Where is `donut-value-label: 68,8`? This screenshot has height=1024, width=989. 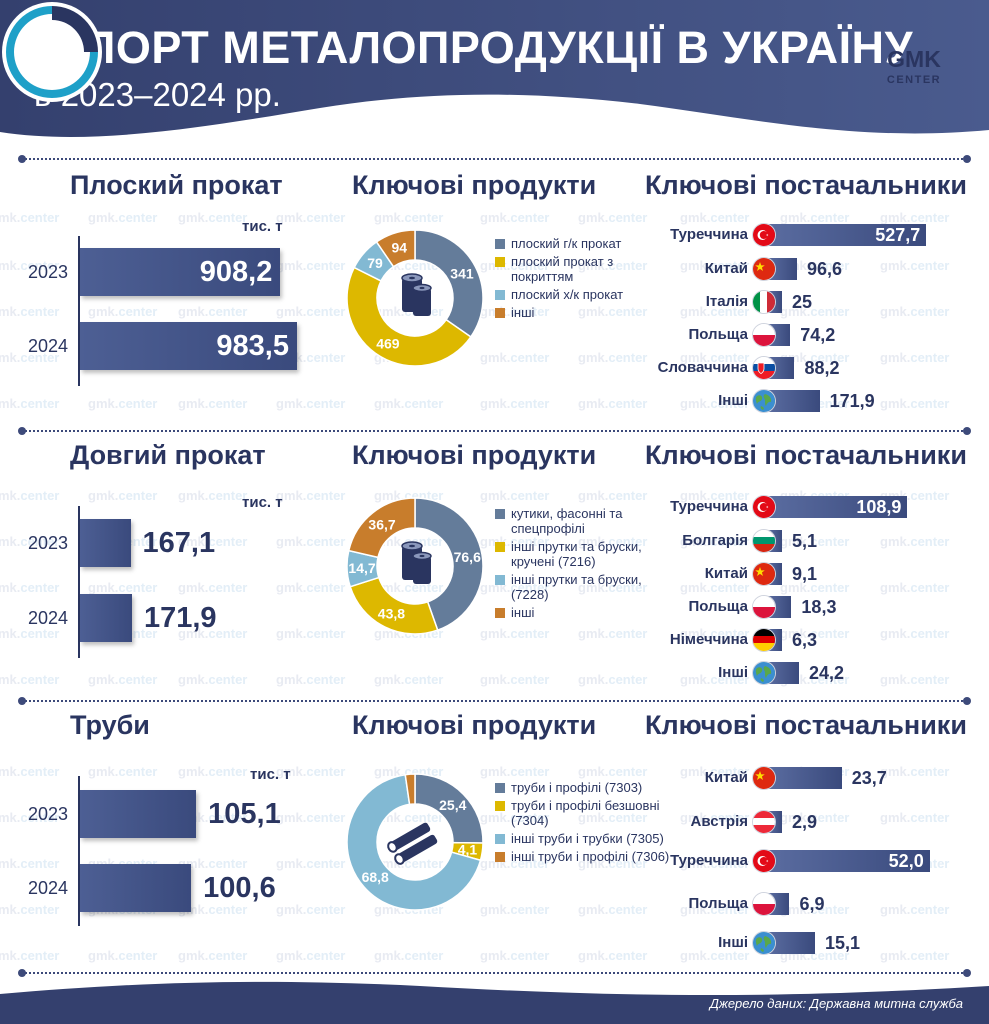 donut-value-label: 68,8 is located at coordinates (375, 877).